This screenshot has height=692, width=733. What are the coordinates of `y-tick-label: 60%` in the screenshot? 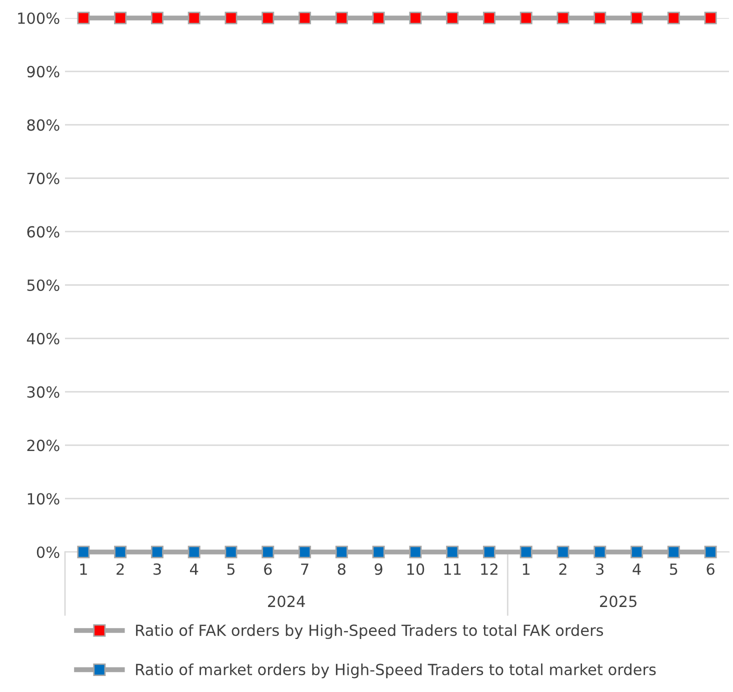 It's located at (43, 232).